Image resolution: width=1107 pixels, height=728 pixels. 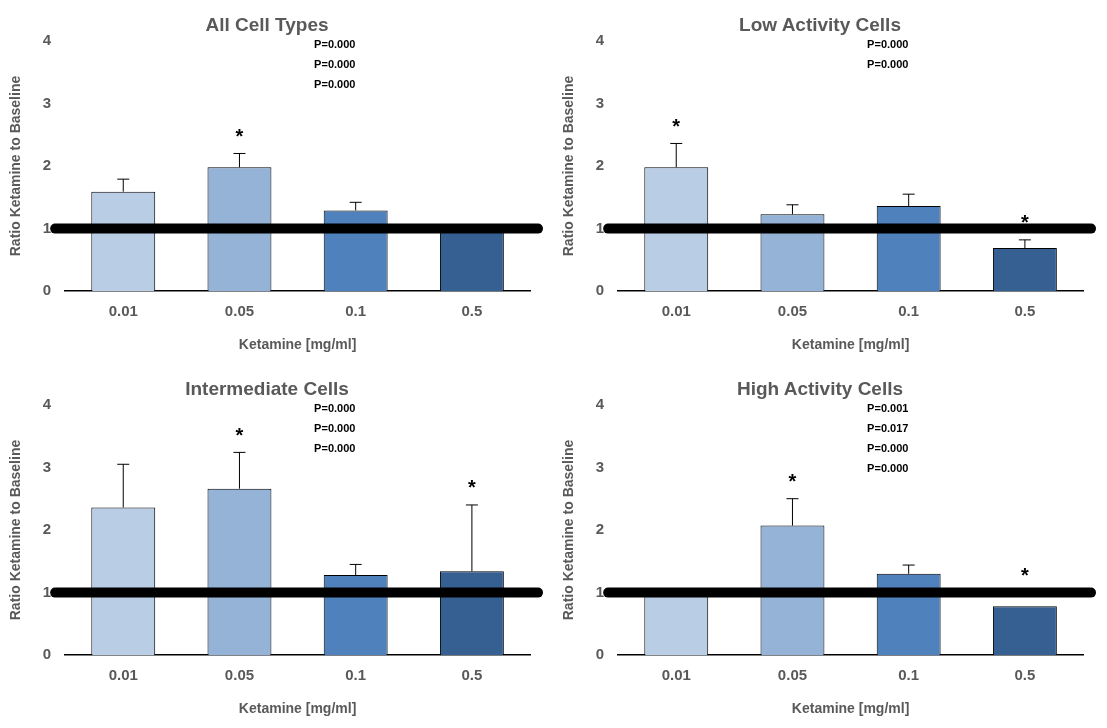 What do you see at coordinates (888, 407) in the screenshot?
I see `annotation: P=0.001` at bounding box center [888, 407].